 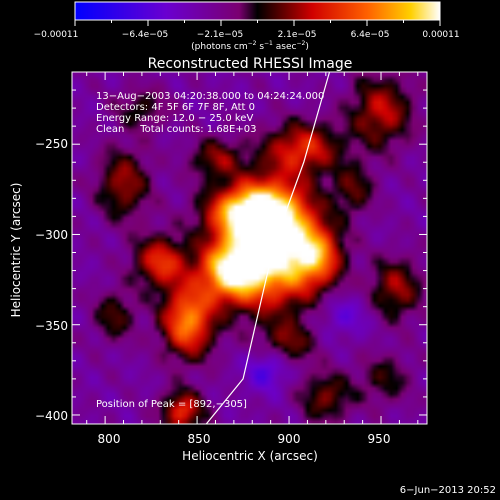 I want to click on colorbar-ticks, so click(x=257, y=23).